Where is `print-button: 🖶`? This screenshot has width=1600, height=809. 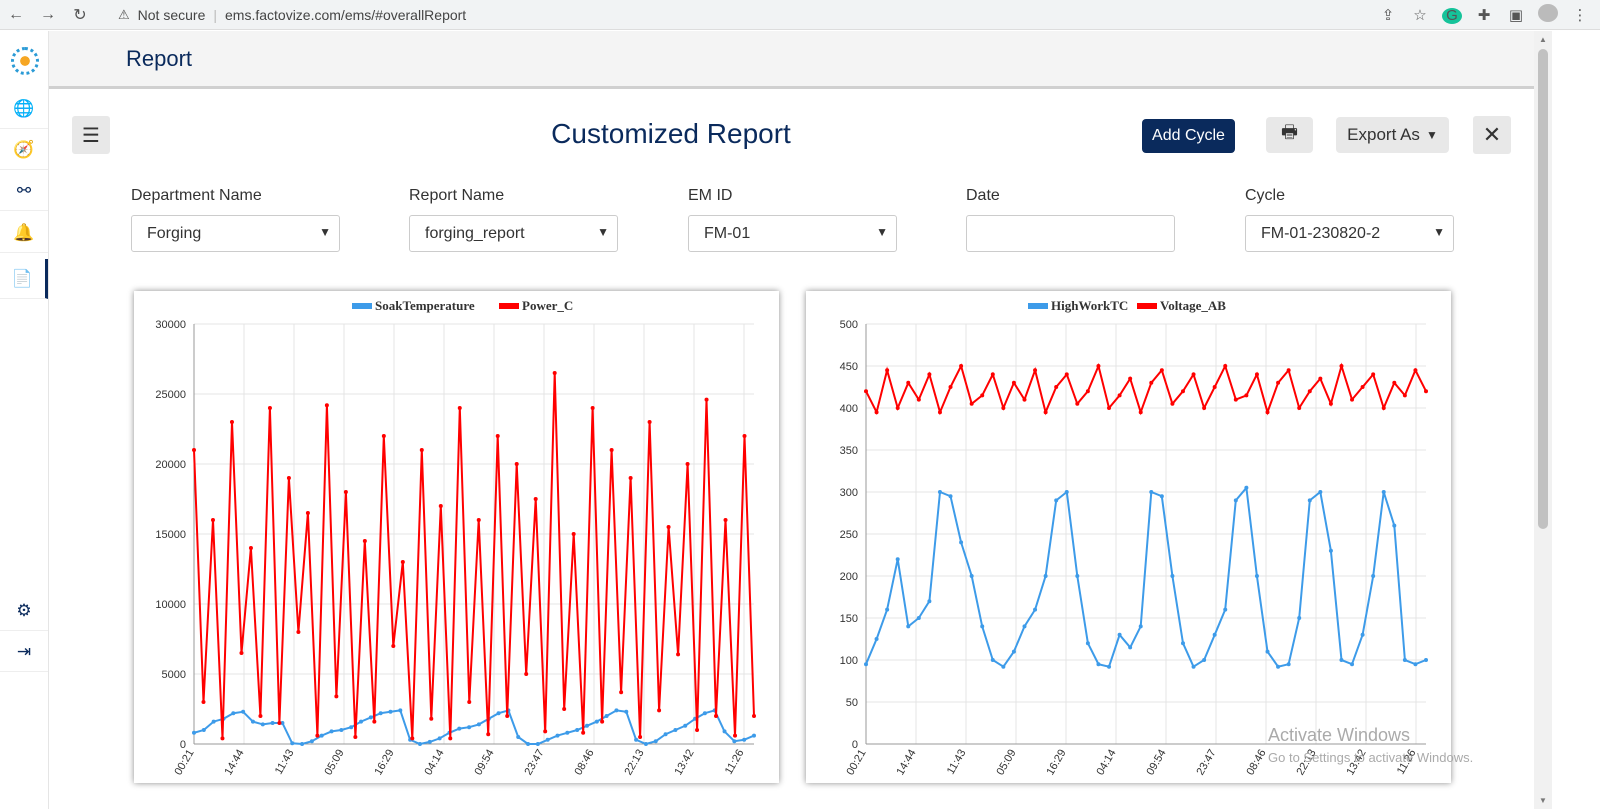 print-button: 🖶 is located at coordinates (1289, 135).